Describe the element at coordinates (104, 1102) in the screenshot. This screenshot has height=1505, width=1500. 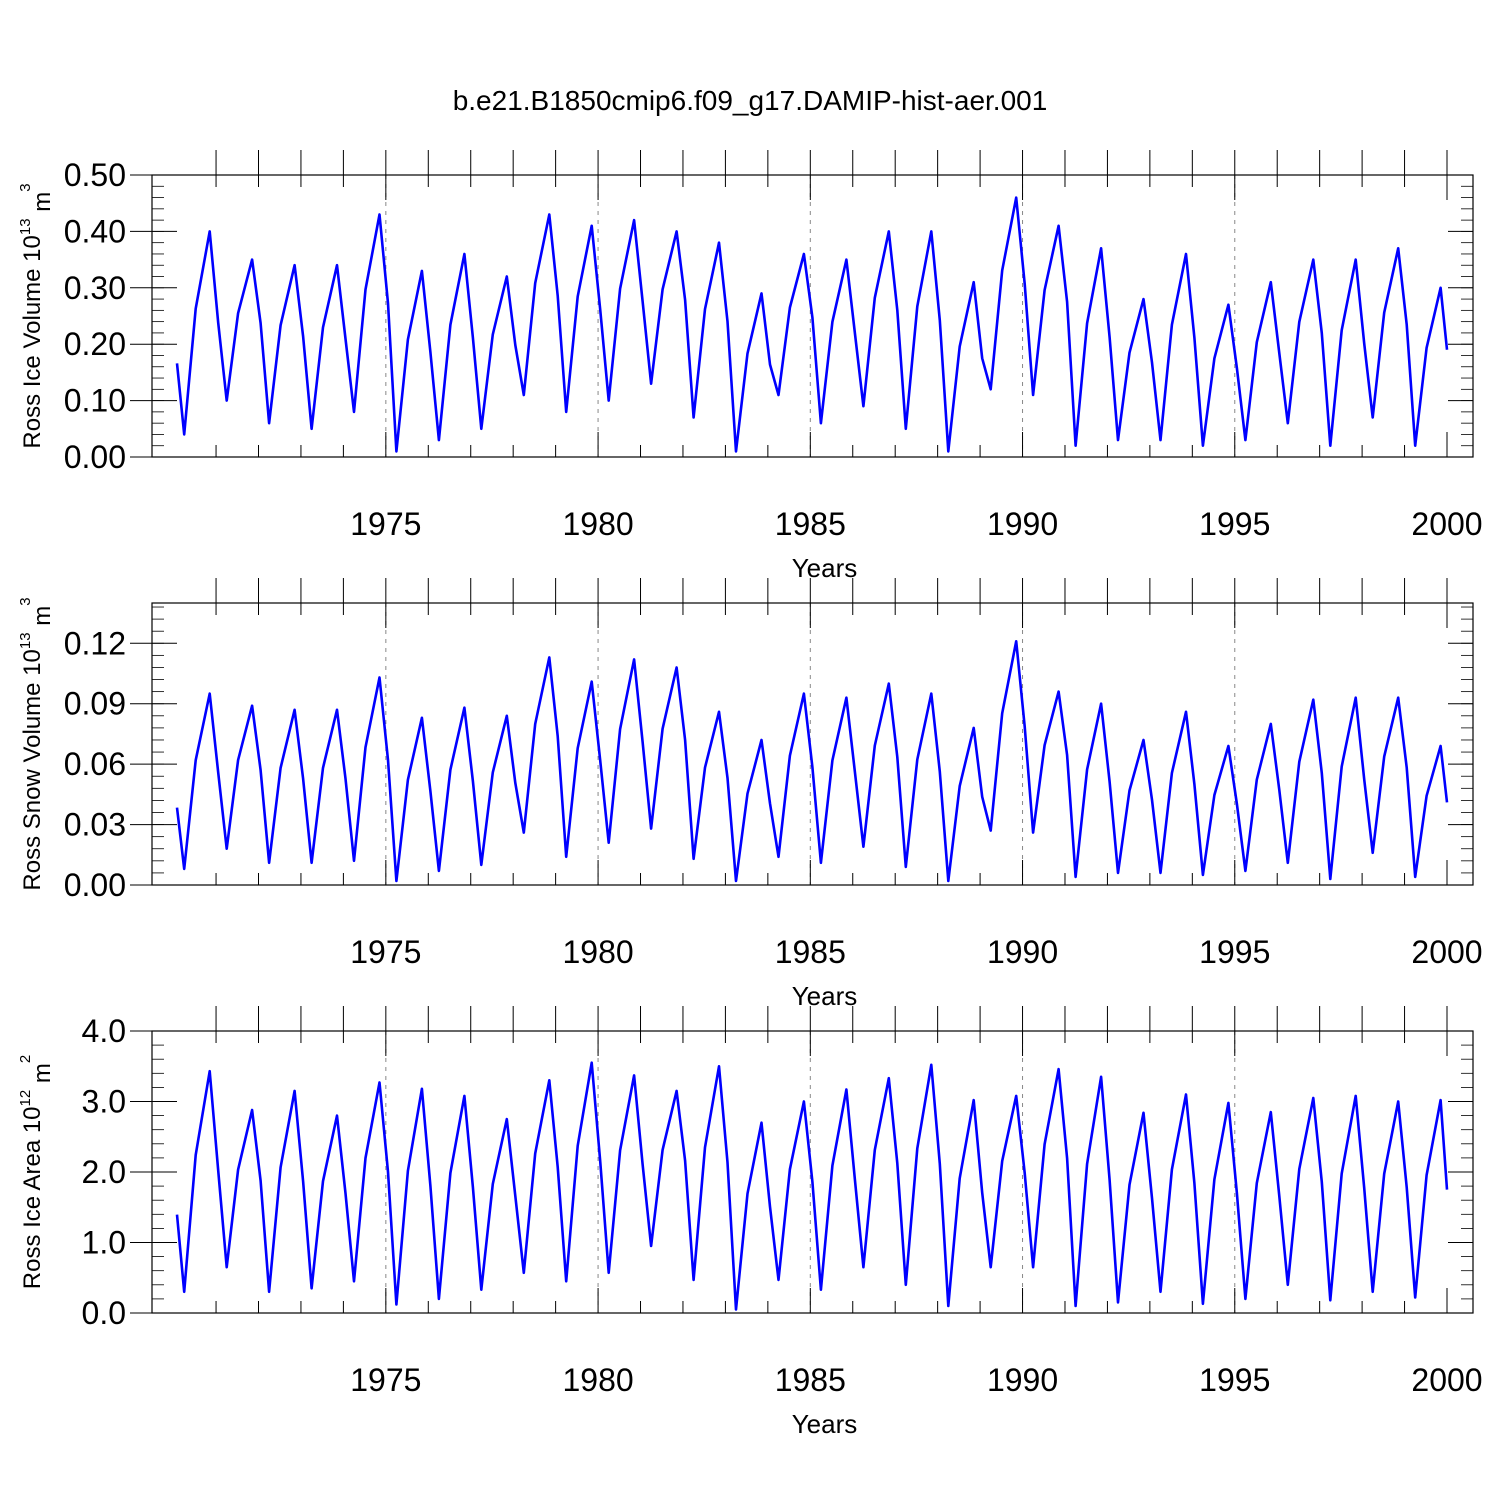
I see `y-tick-label: 3.0` at that location.